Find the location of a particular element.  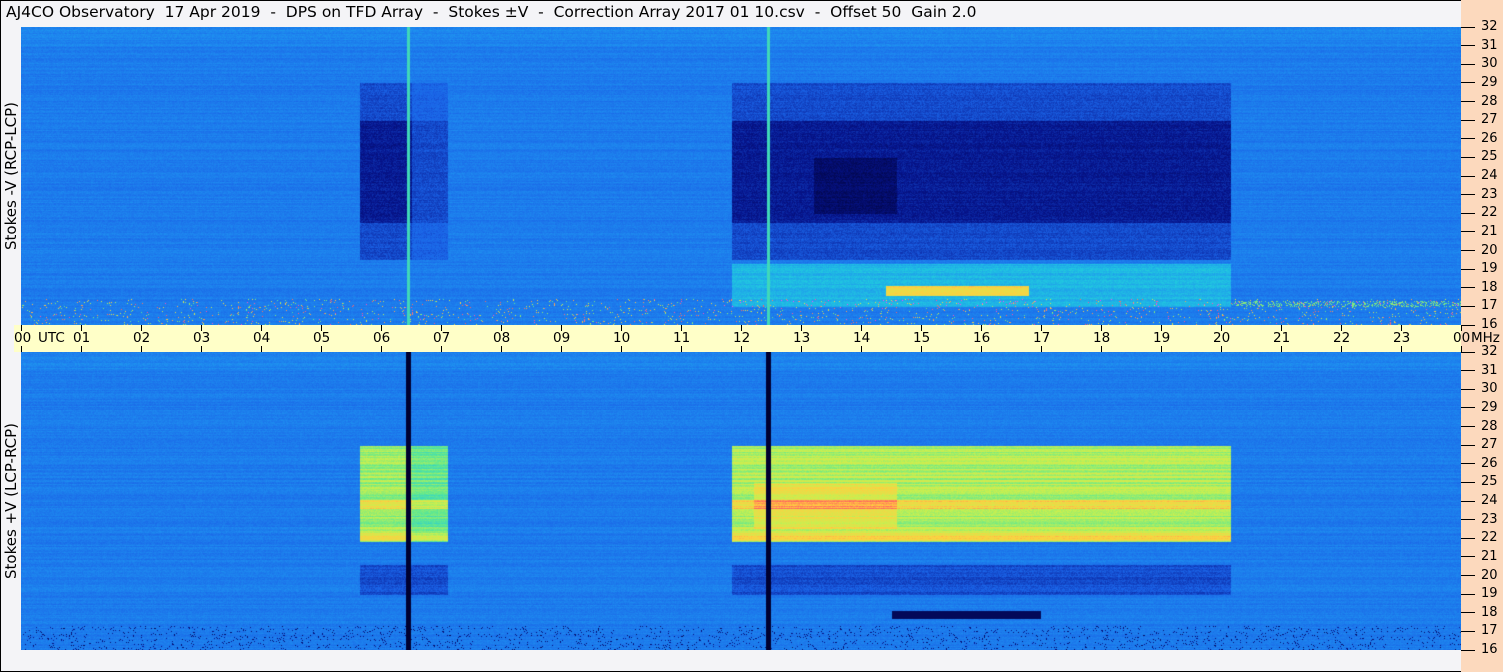

time-tick-label: 21 is located at coordinates (1282, 338).